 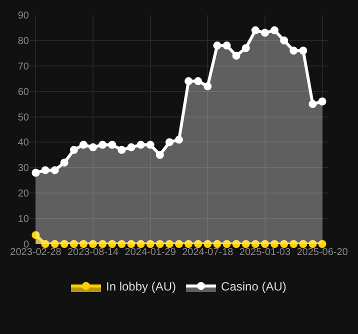 What do you see at coordinates (36, 252) in the screenshot?
I see `x-tick-label: 2023-02-28` at bounding box center [36, 252].